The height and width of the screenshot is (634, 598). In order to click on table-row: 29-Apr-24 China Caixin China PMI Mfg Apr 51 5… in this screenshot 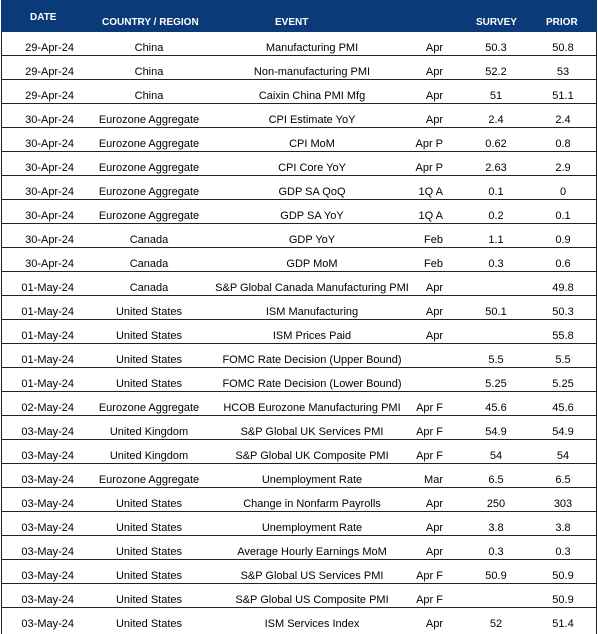, I will do `click(299, 92)`.